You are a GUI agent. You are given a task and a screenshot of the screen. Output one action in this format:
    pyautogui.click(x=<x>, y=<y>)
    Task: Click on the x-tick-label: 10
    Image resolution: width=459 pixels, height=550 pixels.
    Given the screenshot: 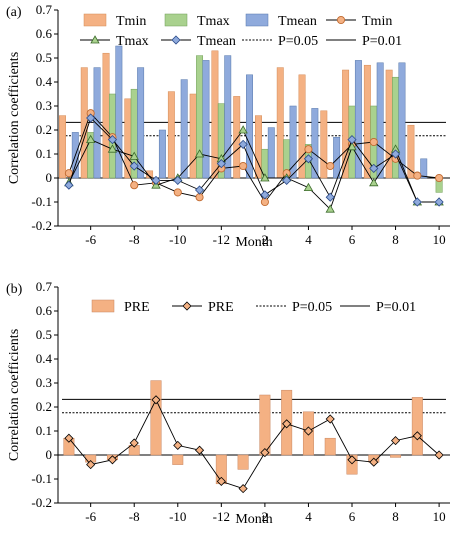 What is the action you would take?
    pyautogui.click(x=439, y=239)
    